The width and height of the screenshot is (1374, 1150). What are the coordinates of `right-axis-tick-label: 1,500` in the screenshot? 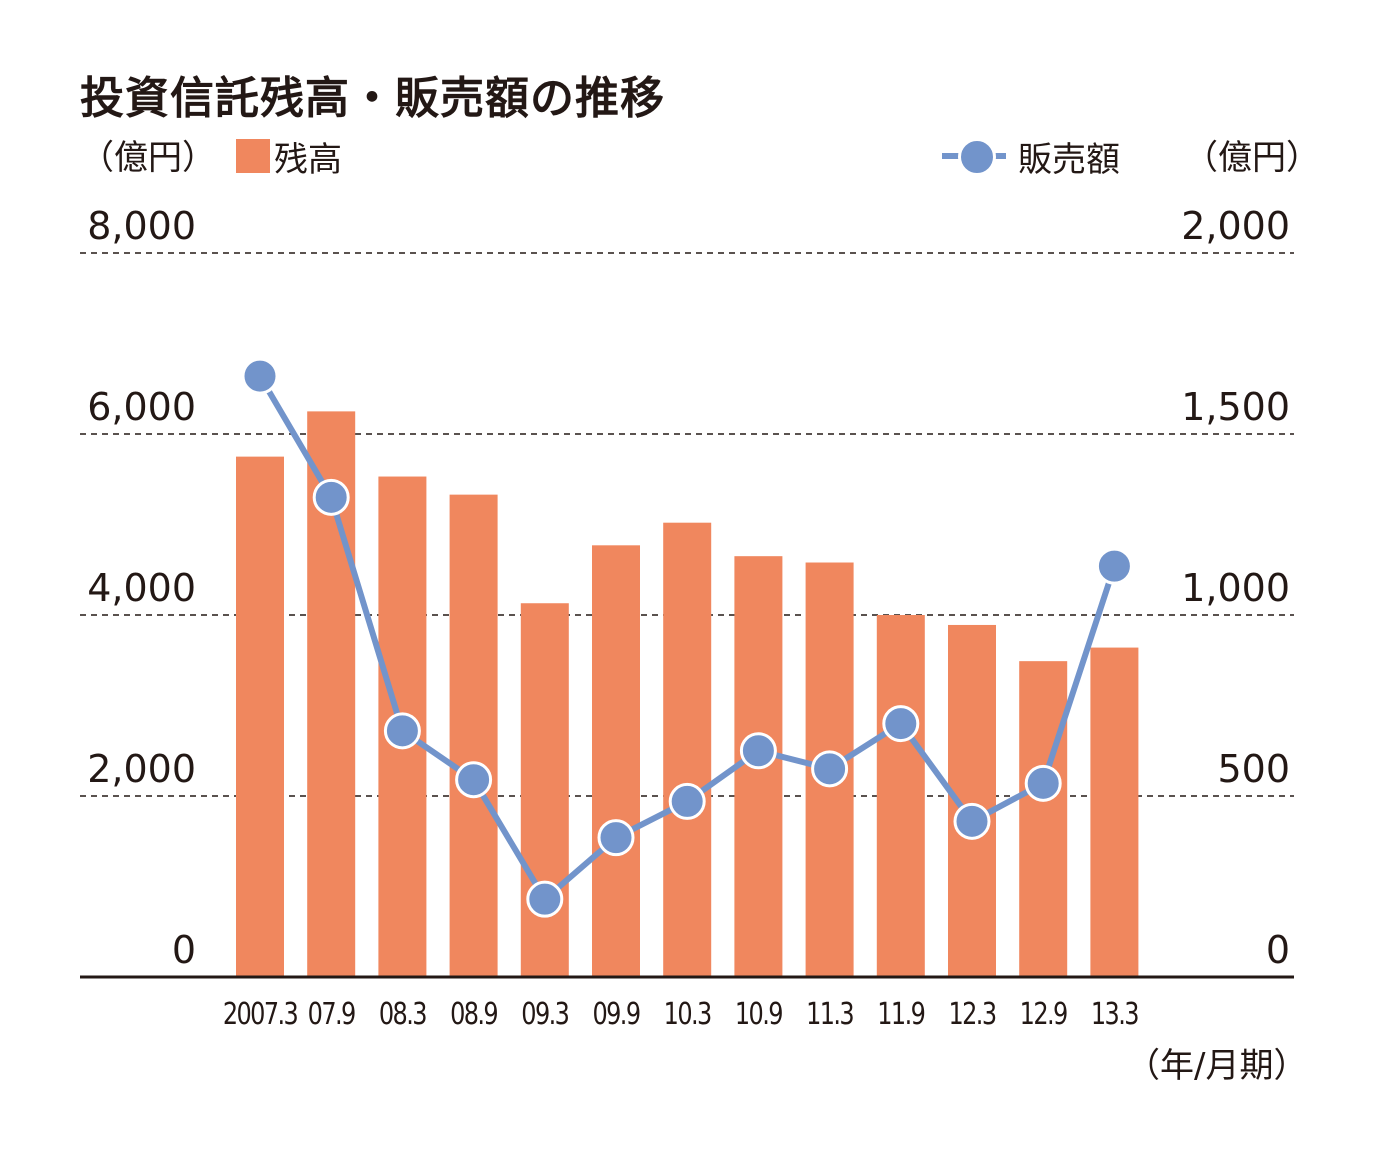 It's located at (1235, 407).